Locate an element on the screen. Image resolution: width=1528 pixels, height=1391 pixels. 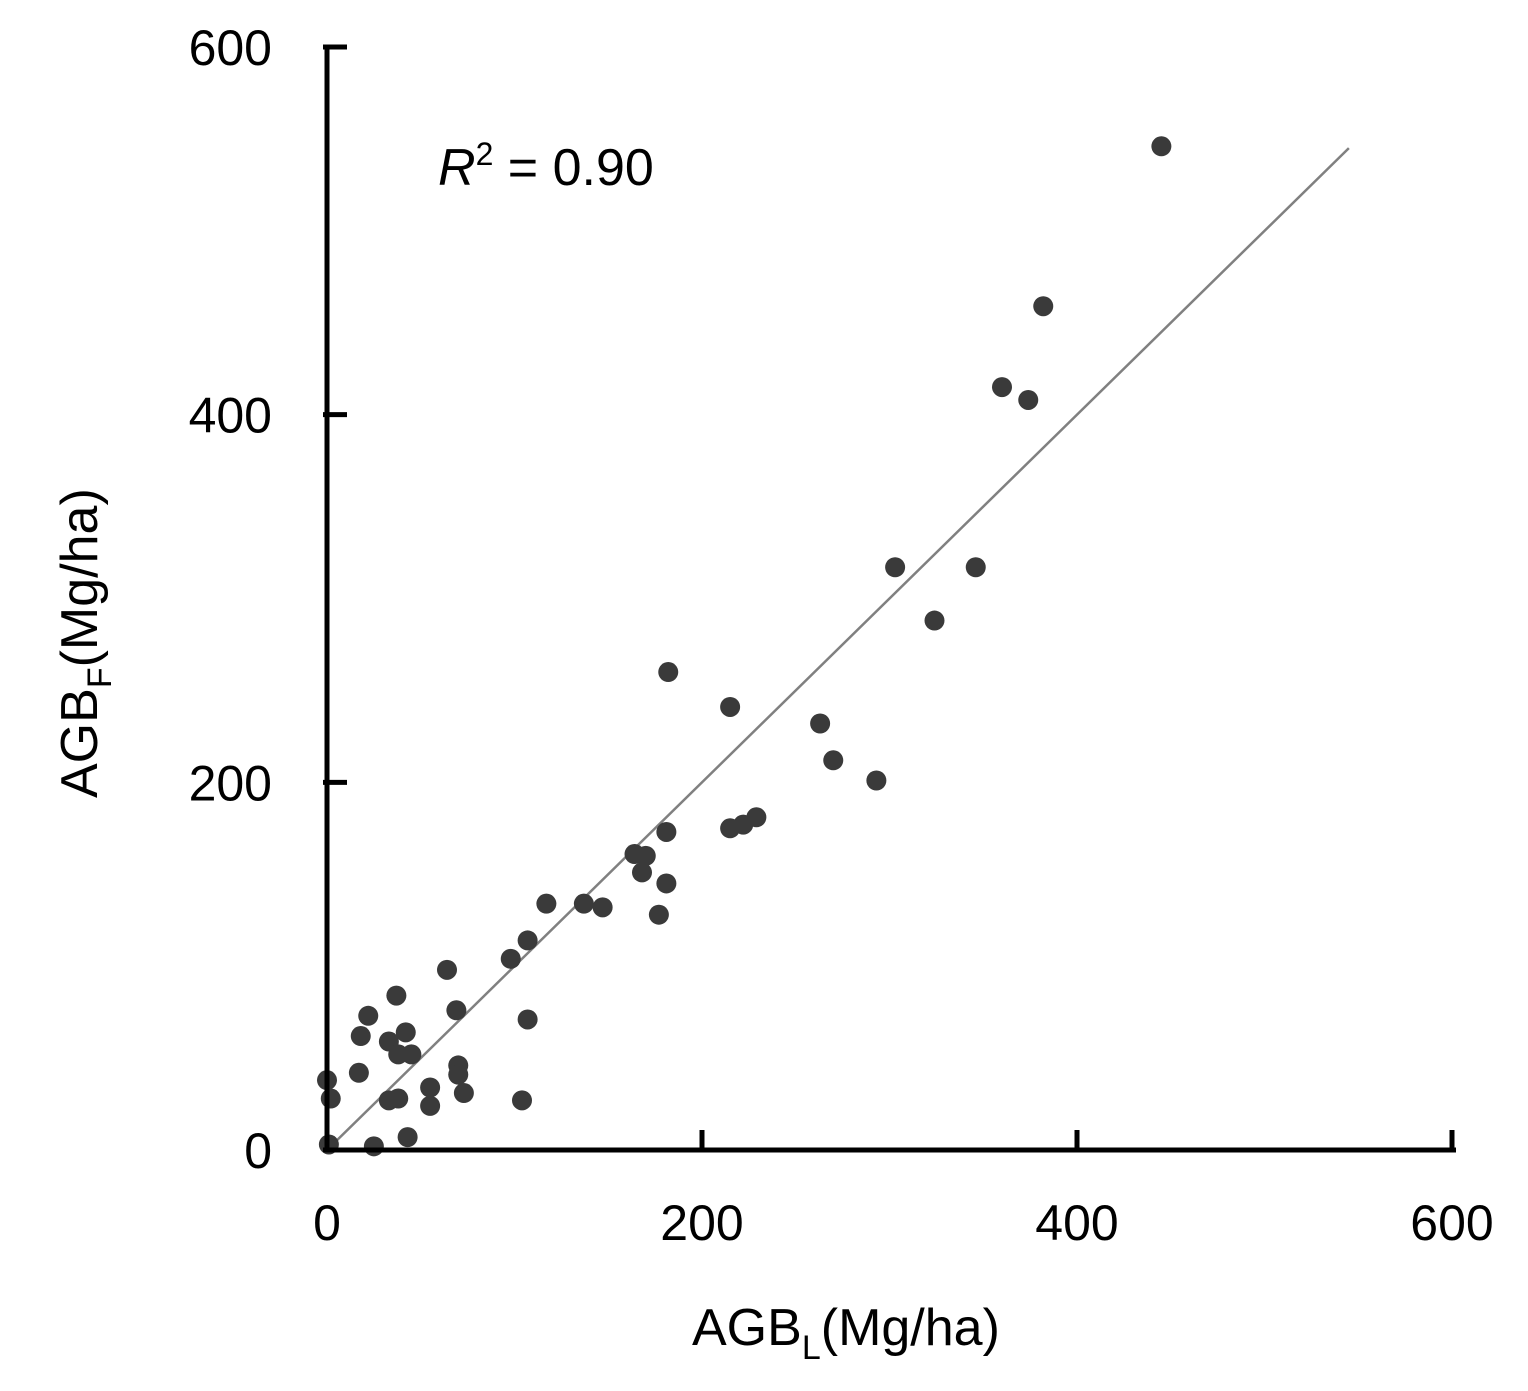
x-axis-title-main: AGB is located at coordinates (747, 1328).